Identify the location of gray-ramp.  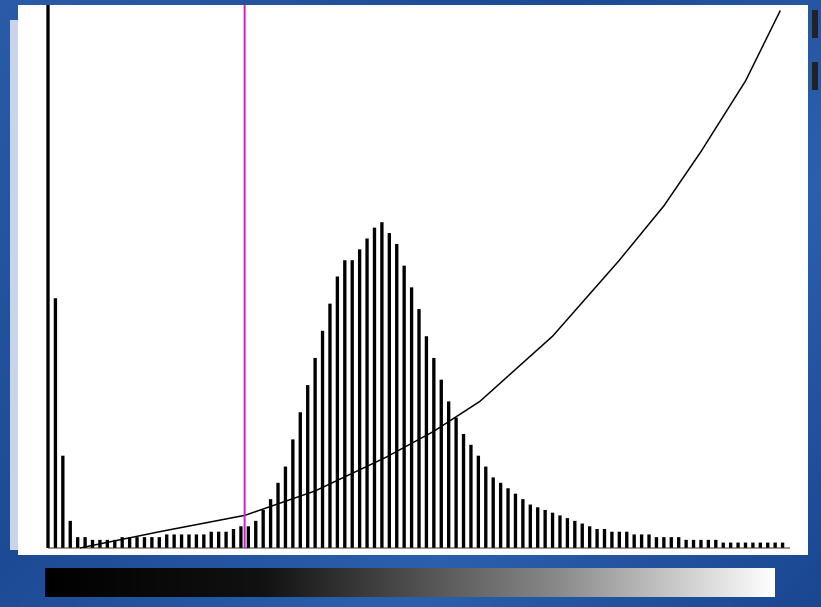
(410, 582).